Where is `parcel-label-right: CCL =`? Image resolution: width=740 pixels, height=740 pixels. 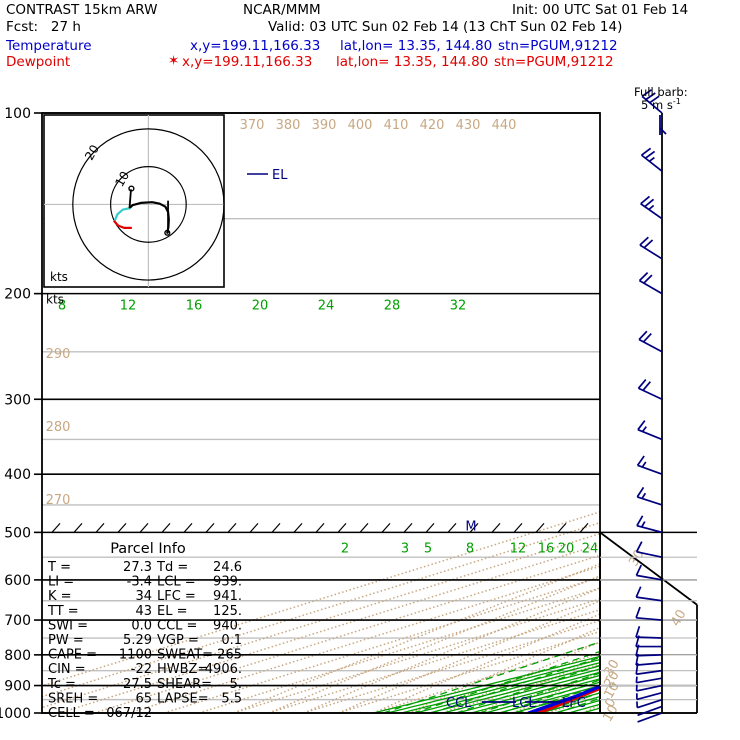
parcel-label-right: CCL = is located at coordinates (177, 625).